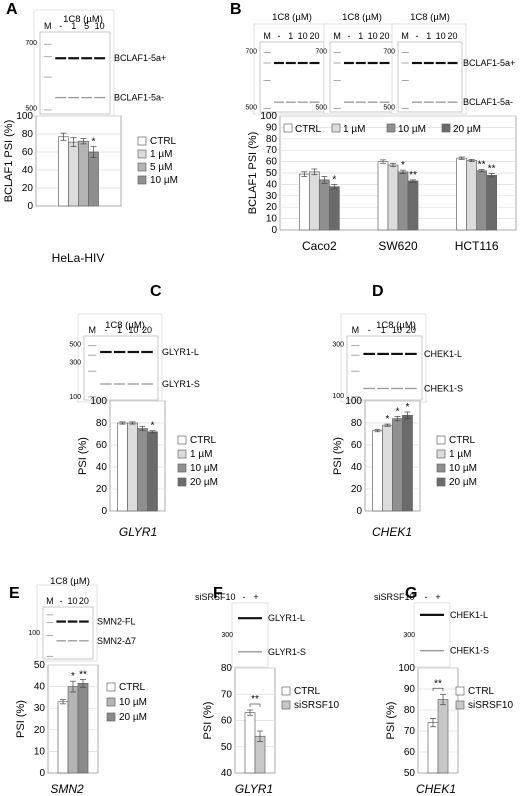  I want to click on panel-letter: D, so click(378, 291).